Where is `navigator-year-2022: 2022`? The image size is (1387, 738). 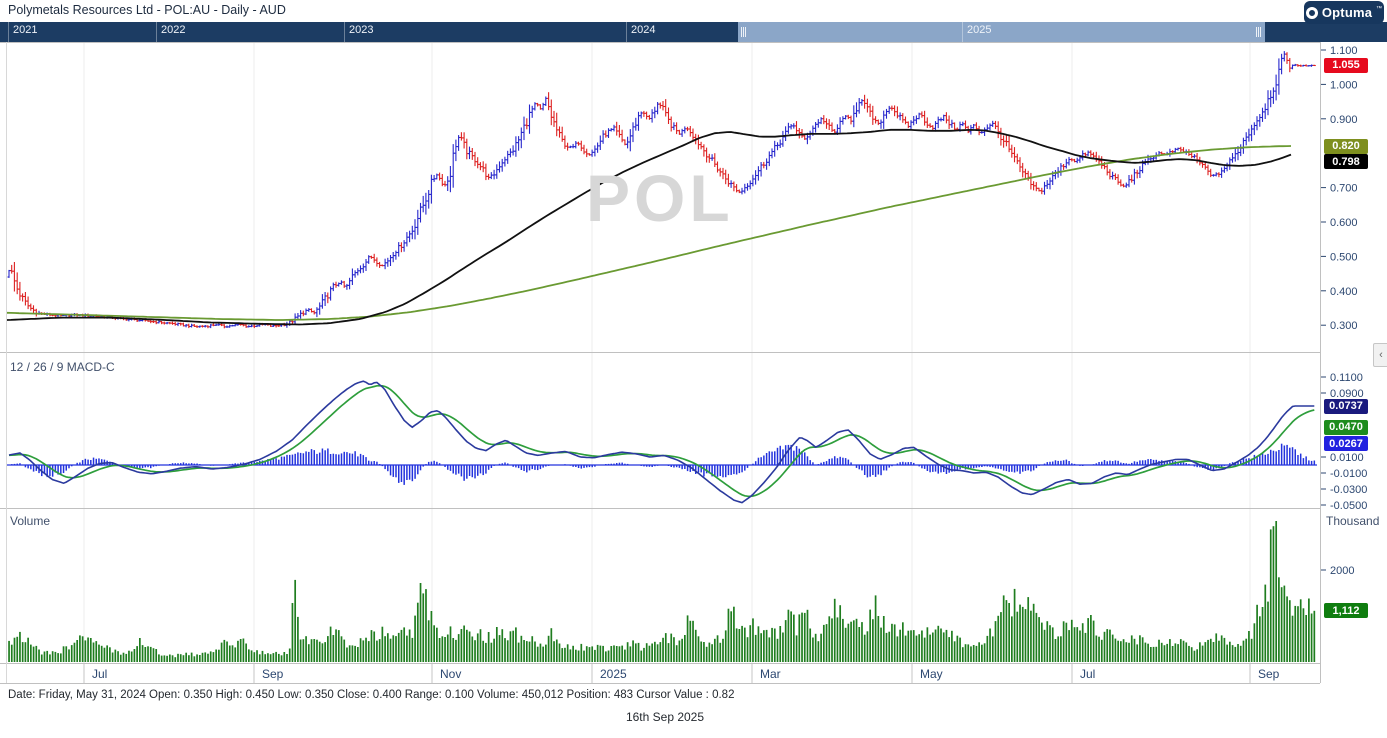
navigator-year-2022: 2022 is located at coordinates (173, 30).